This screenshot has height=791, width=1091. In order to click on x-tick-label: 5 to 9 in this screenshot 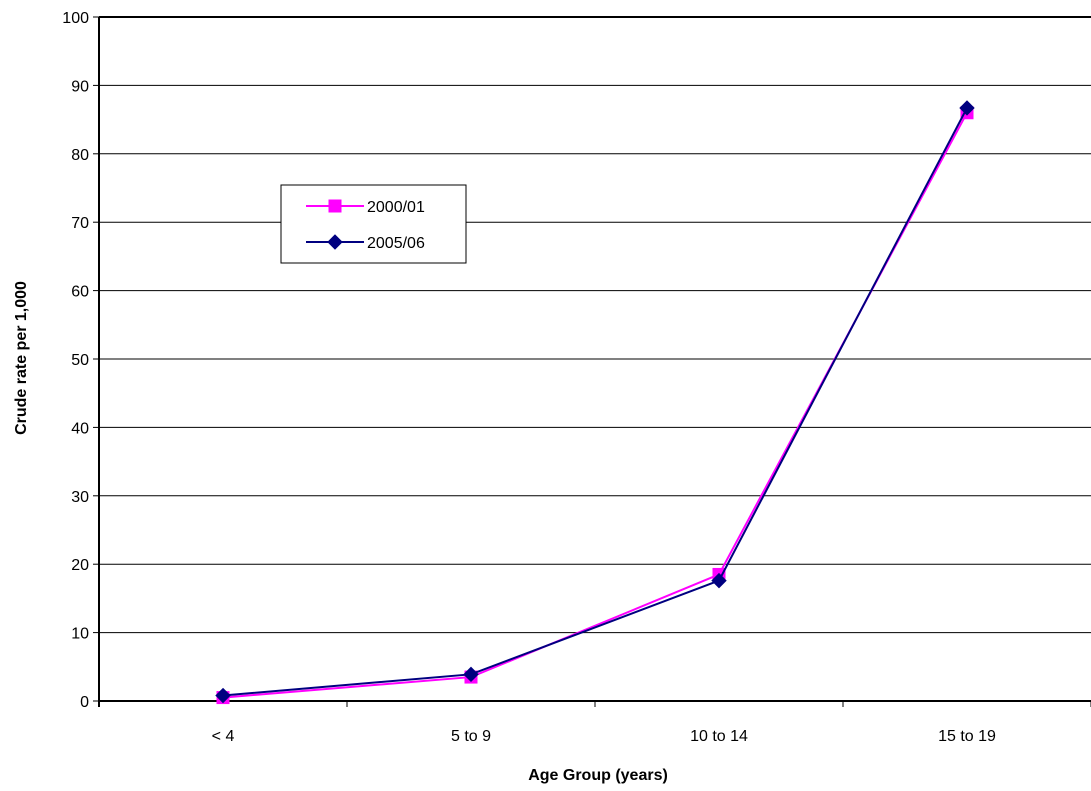, I will do `click(471, 736)`.